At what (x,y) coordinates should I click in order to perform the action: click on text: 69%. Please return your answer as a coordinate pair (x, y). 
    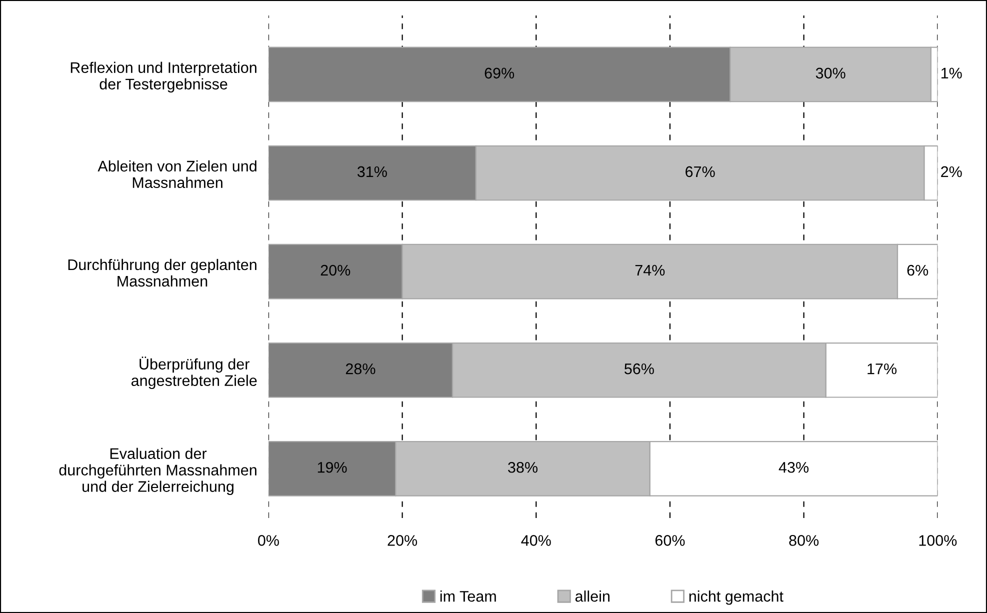
    Looking at the image, I should click on (499, 73).